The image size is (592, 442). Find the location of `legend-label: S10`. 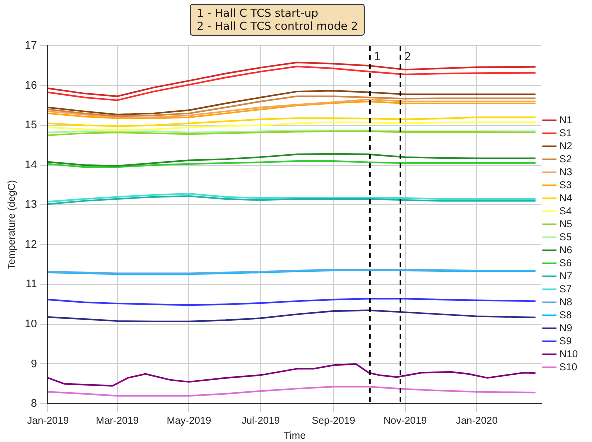

legend-label: S10 is located at coordinates (569, 368).